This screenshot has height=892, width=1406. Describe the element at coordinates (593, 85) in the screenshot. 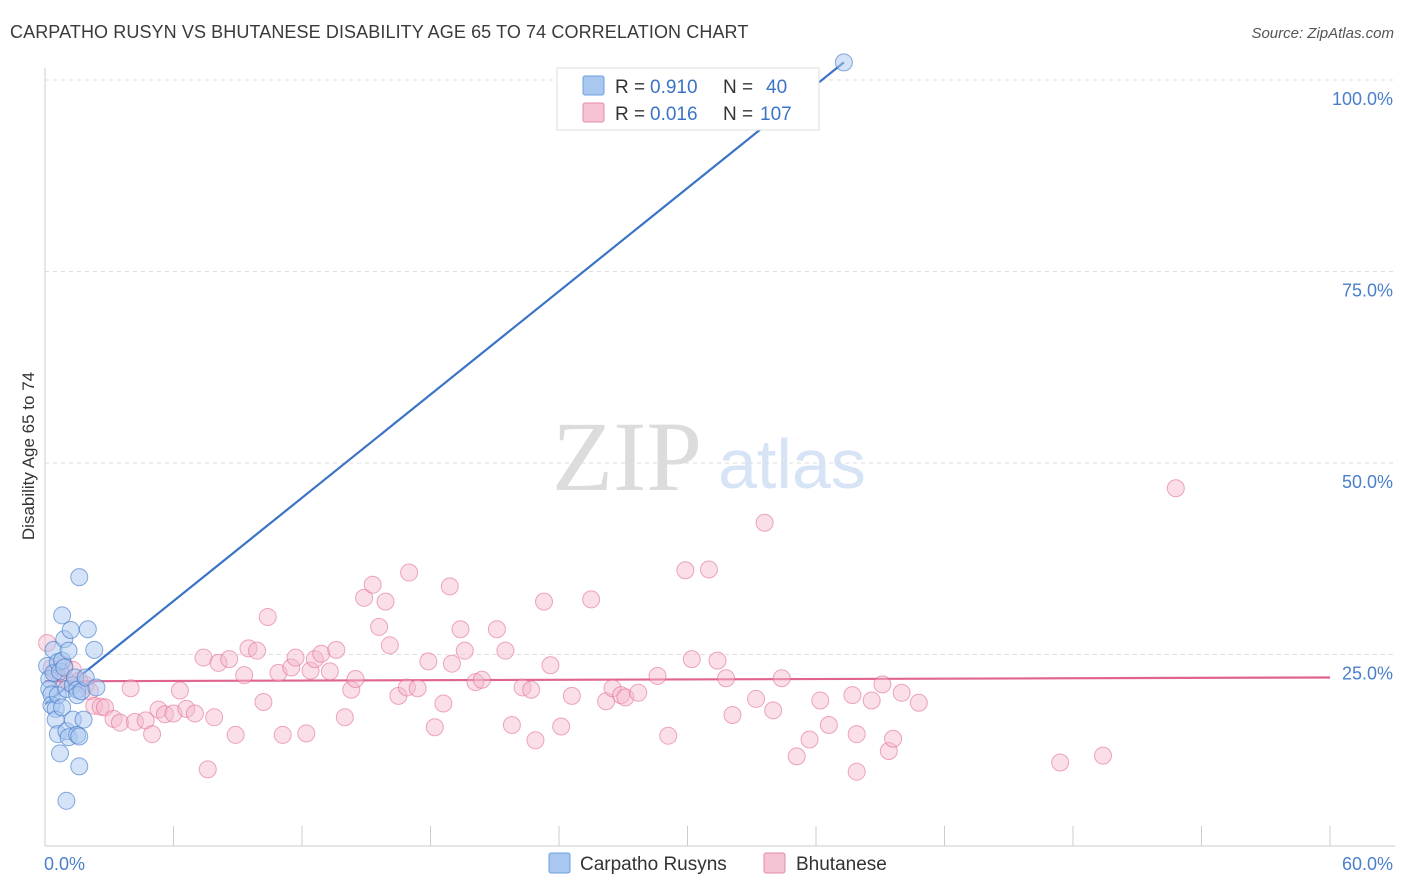

I see `legend-swatch-blue` at that location.